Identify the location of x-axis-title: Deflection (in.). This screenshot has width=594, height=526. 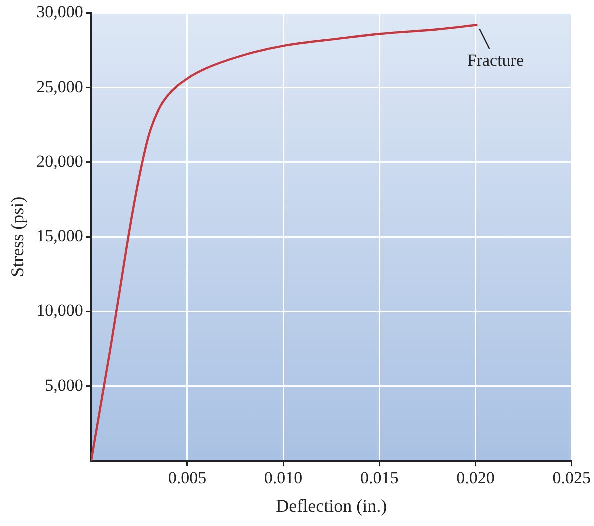
(332, 506).